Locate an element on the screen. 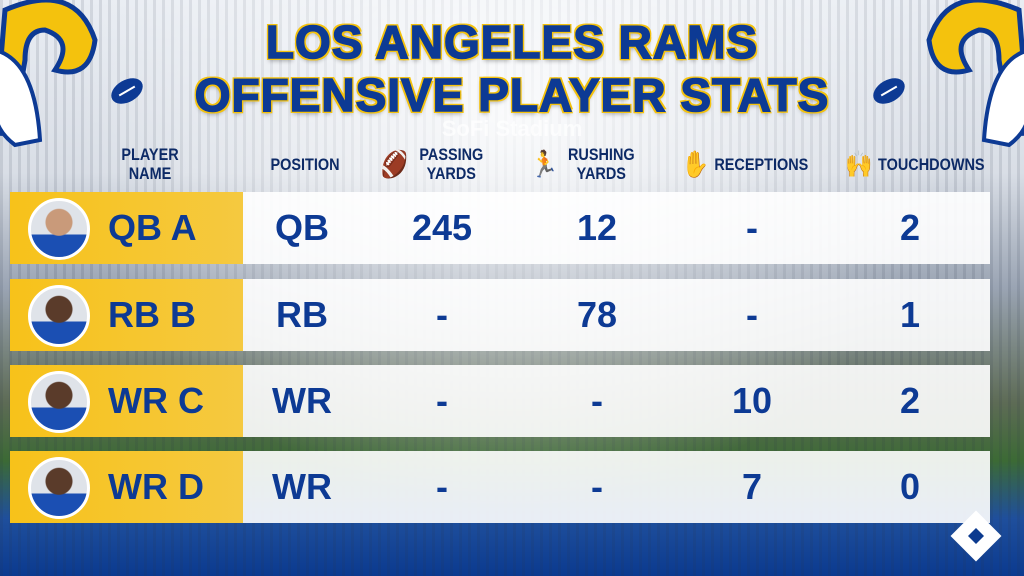 The width and height of the screenshot is (1024, 576). table-row: QB A QB 245 12 - 2 is located at coordinates (500, 228).